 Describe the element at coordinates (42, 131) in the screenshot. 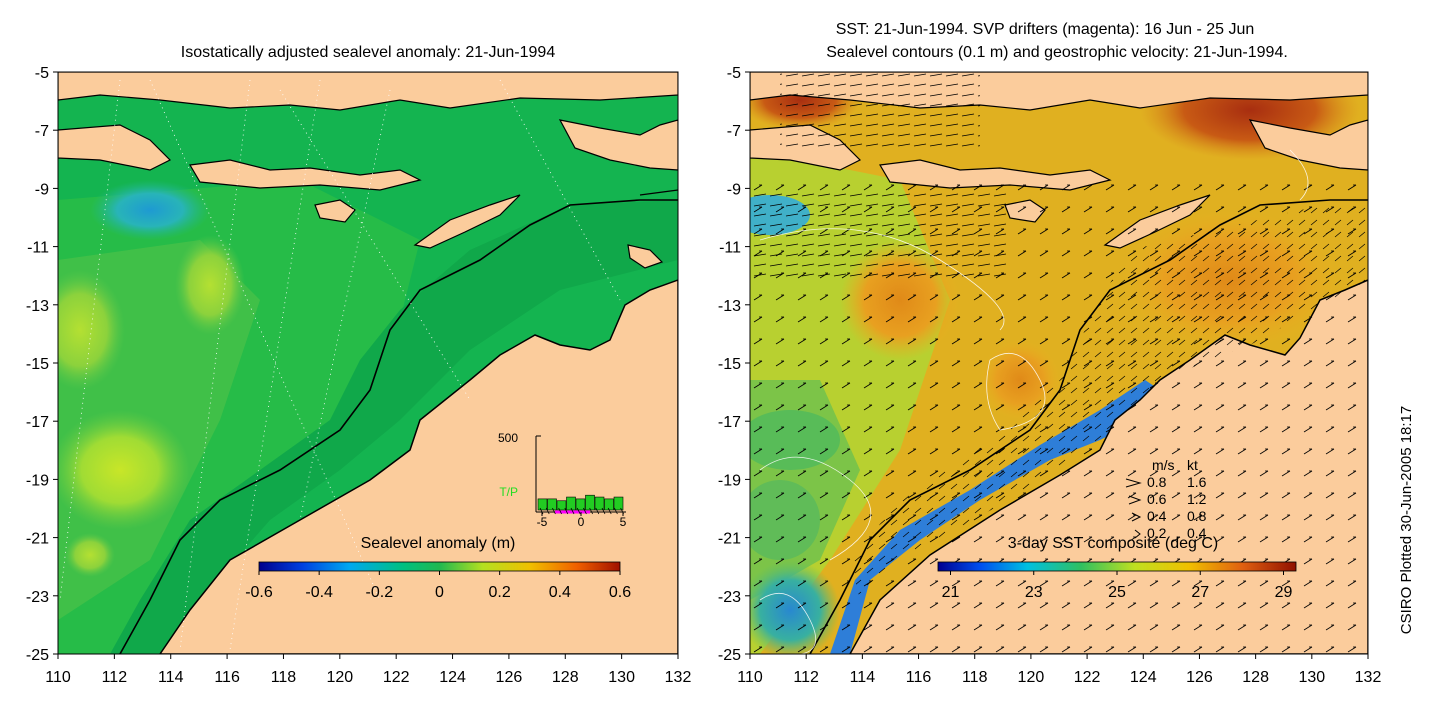

I see `left-lat-tick-label: -7` at that location.